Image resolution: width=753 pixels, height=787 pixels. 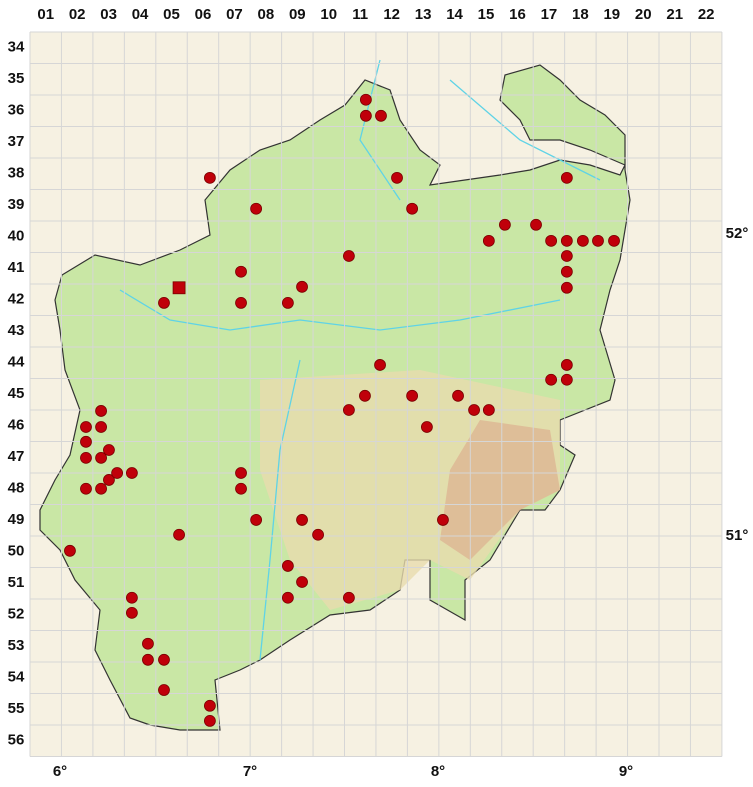 I want to click on column-label: 06, so click(x=203, y=14).